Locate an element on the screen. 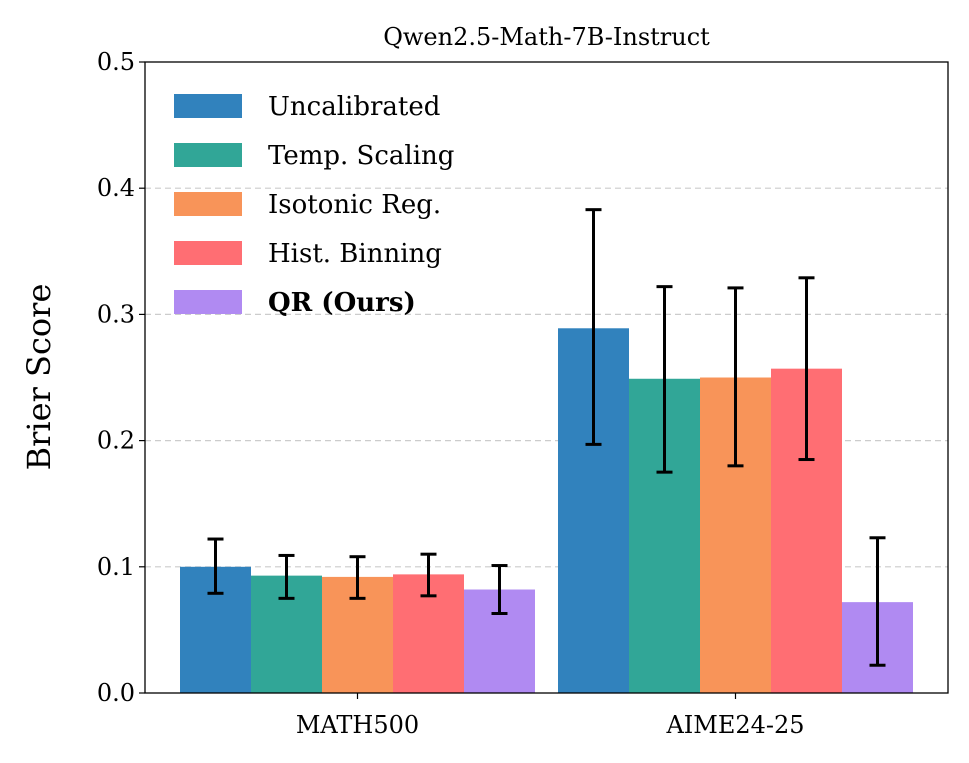 The width and height of the screenshot is (969, 763). y-tick-label: 0.2 is located at coordinates (116, 441).